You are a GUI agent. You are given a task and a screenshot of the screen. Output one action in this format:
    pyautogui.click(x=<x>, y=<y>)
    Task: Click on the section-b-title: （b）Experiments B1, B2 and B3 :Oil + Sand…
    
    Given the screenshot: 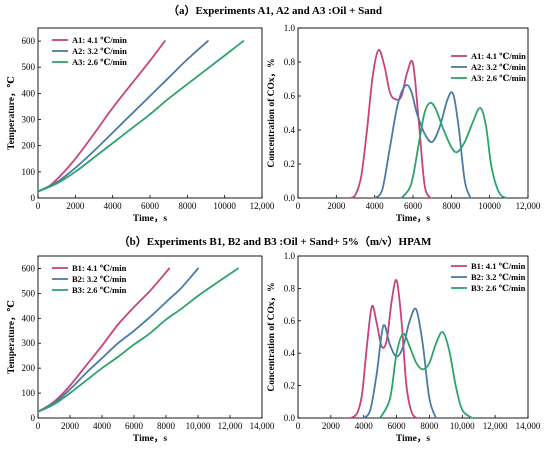 What is the action you would take?
    pyautogui.click(x=275, y=242)
    